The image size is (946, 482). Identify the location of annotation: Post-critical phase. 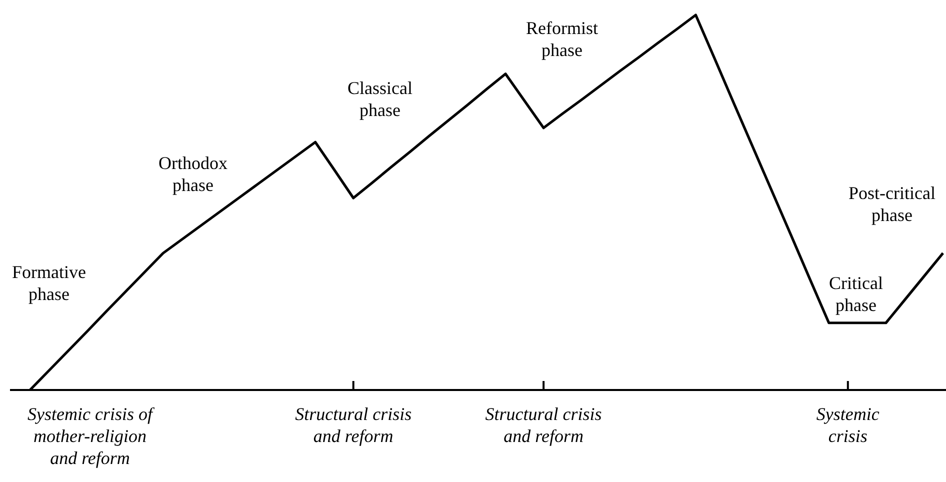
(892, 204).